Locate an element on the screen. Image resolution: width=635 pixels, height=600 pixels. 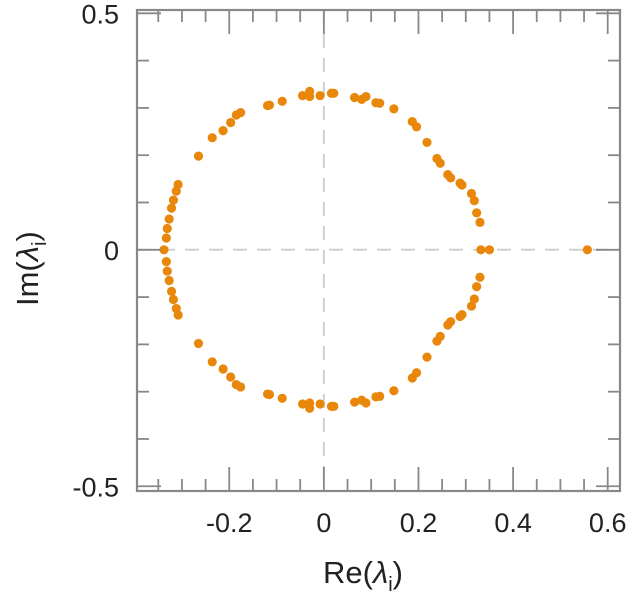
x-tick-labels: -0.2 0 0.2 0.4 0.6 is located at coordinates (416, 523).